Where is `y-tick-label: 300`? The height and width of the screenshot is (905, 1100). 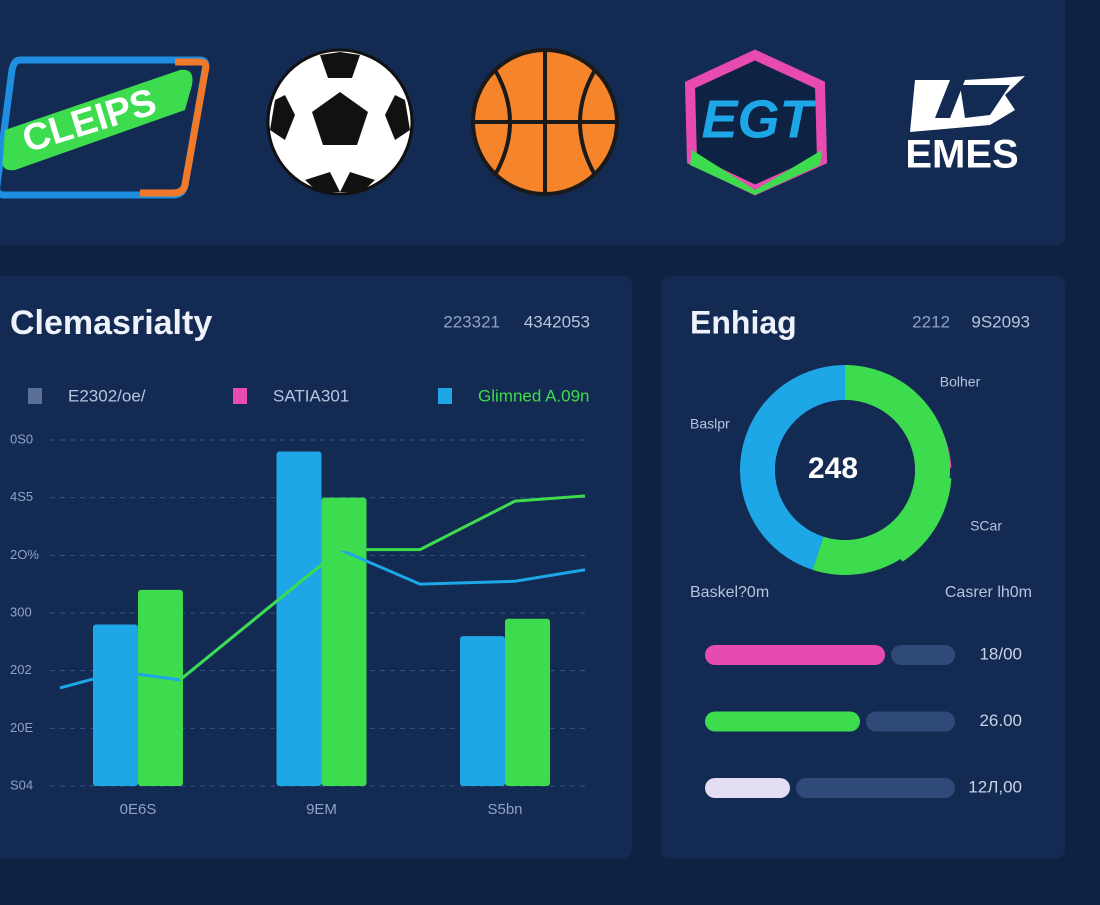
y-tick-label: 300 is located at coordinates (21, 611).